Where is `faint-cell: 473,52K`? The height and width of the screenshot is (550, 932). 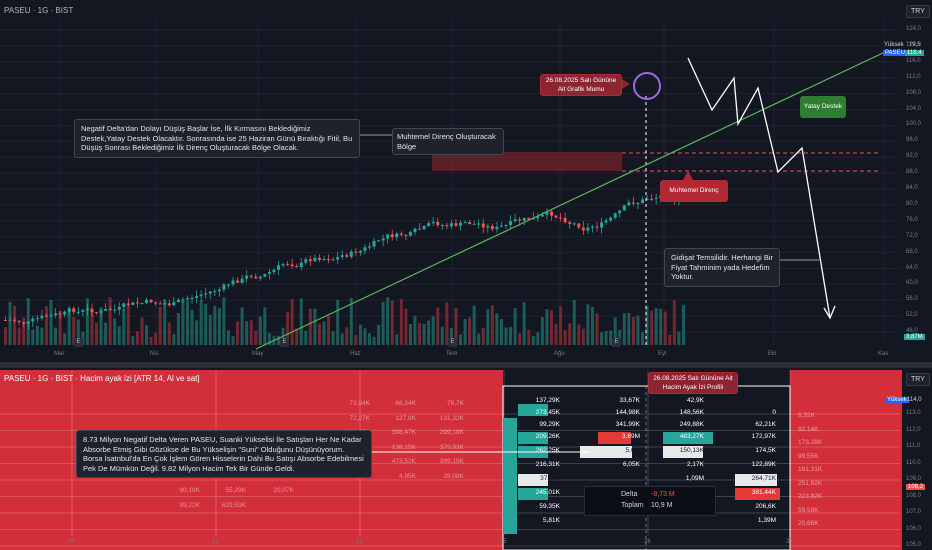 faint-cell: 473,52K is located at coordinates (403, 461).